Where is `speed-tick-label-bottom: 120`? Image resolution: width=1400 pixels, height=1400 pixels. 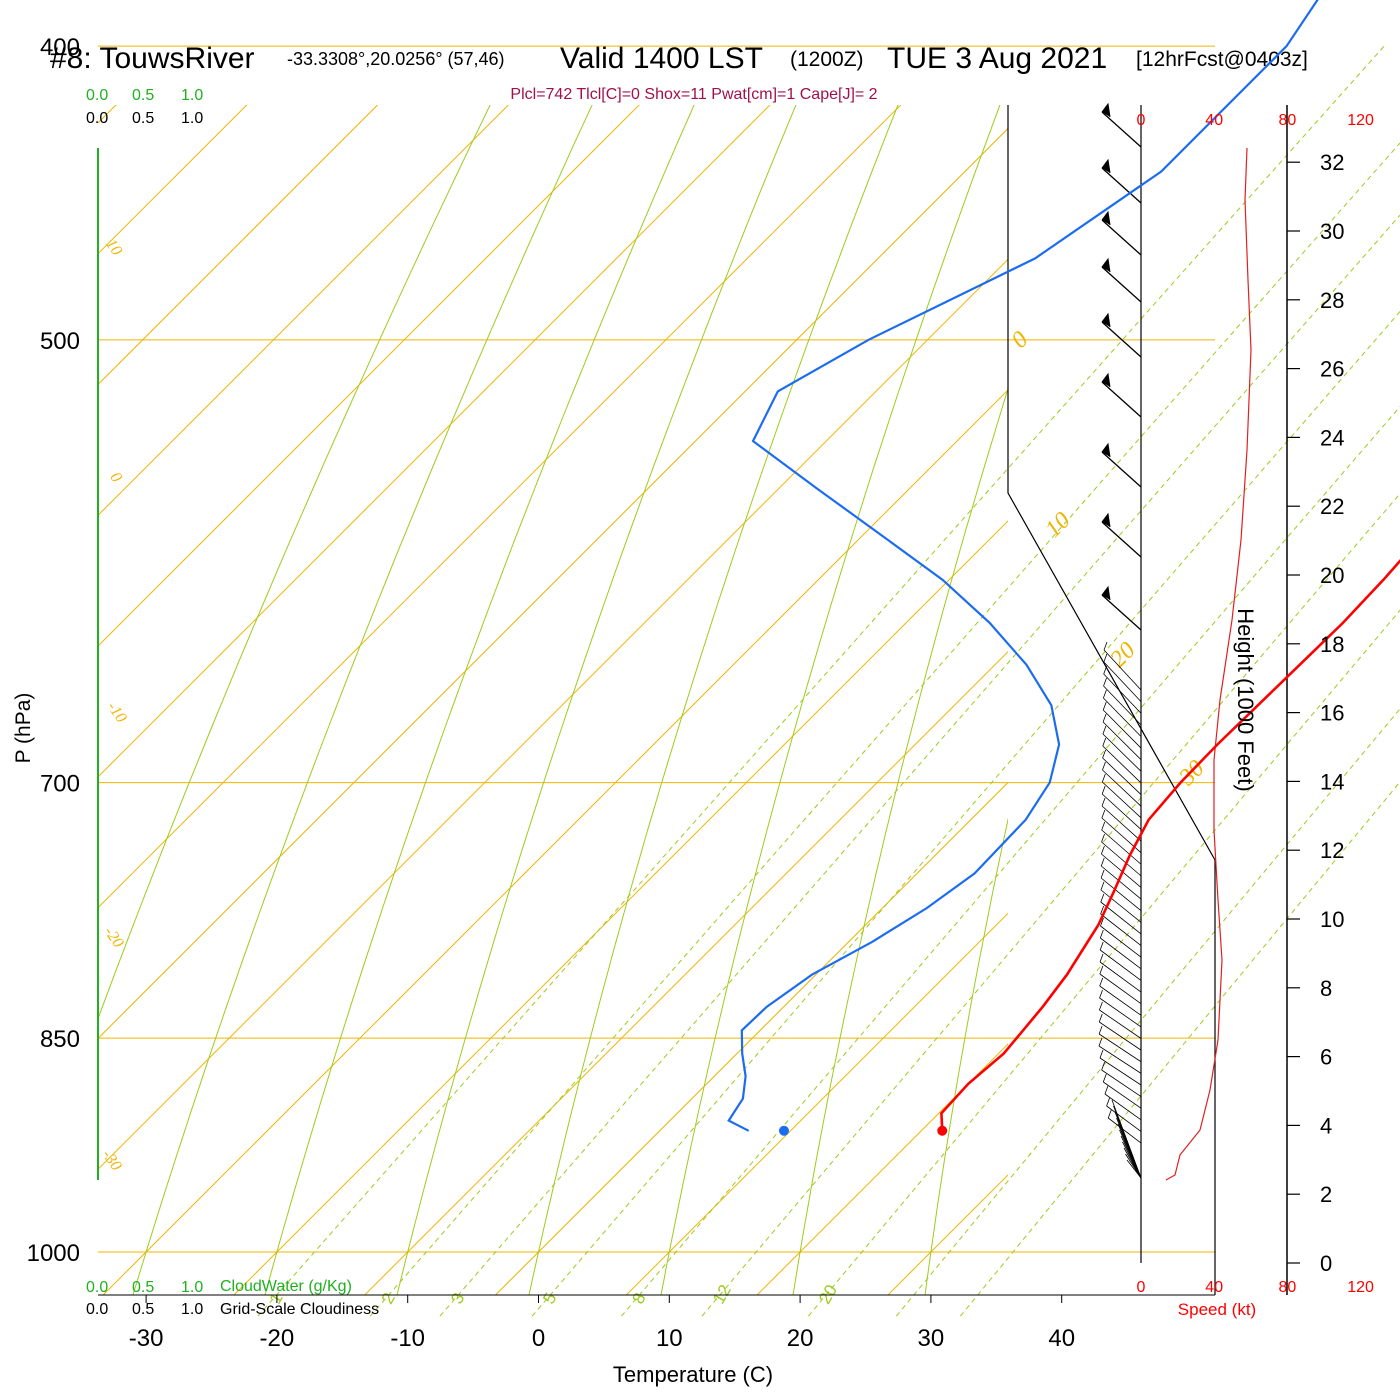
speed-tick-label-bottom: 120 is located at coordinates (1360, 1287).